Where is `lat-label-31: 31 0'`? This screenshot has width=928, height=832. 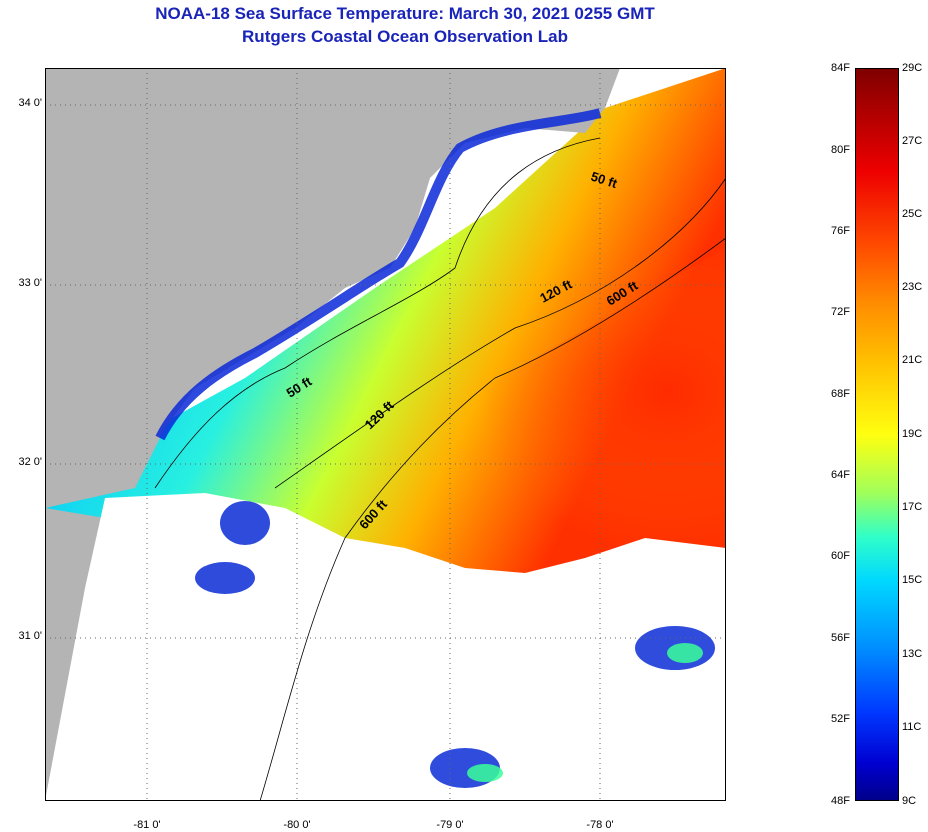
lat-label-31: 31 0' is located at coordinates (30, 636).